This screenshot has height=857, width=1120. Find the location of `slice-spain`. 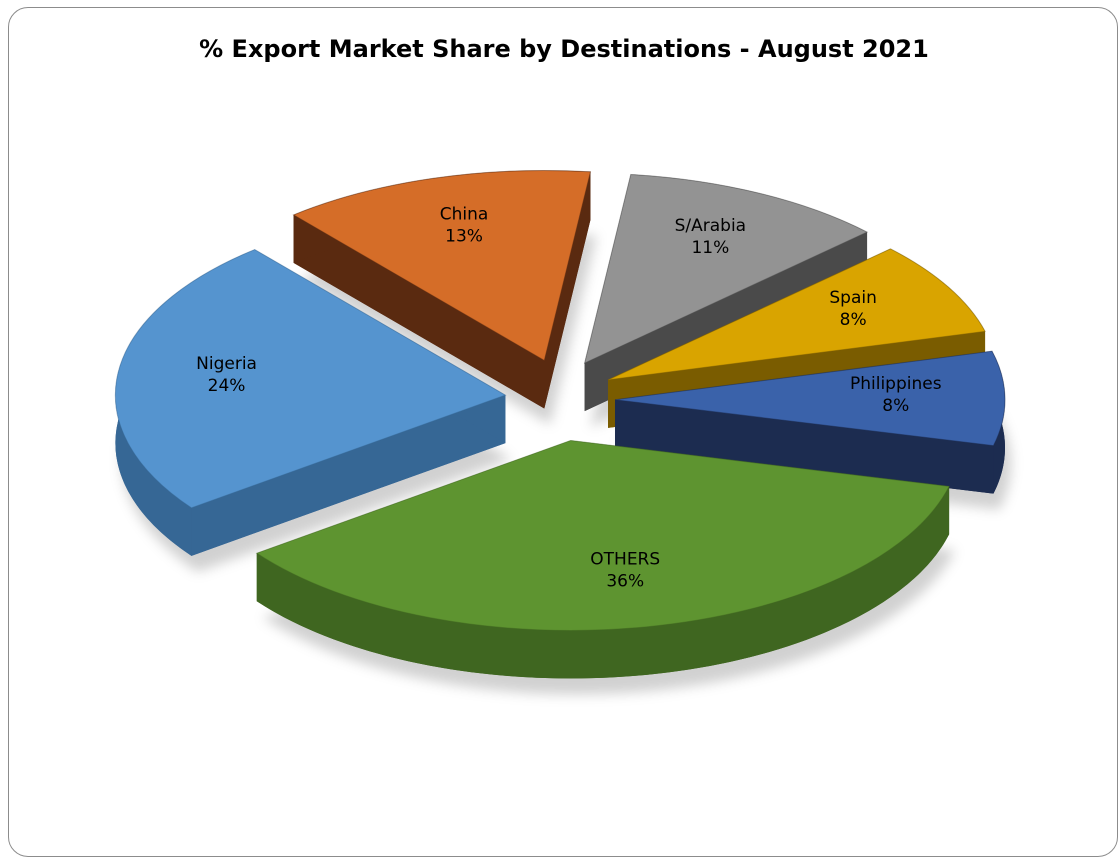

slice-spain is located at coordinates (796, 314).